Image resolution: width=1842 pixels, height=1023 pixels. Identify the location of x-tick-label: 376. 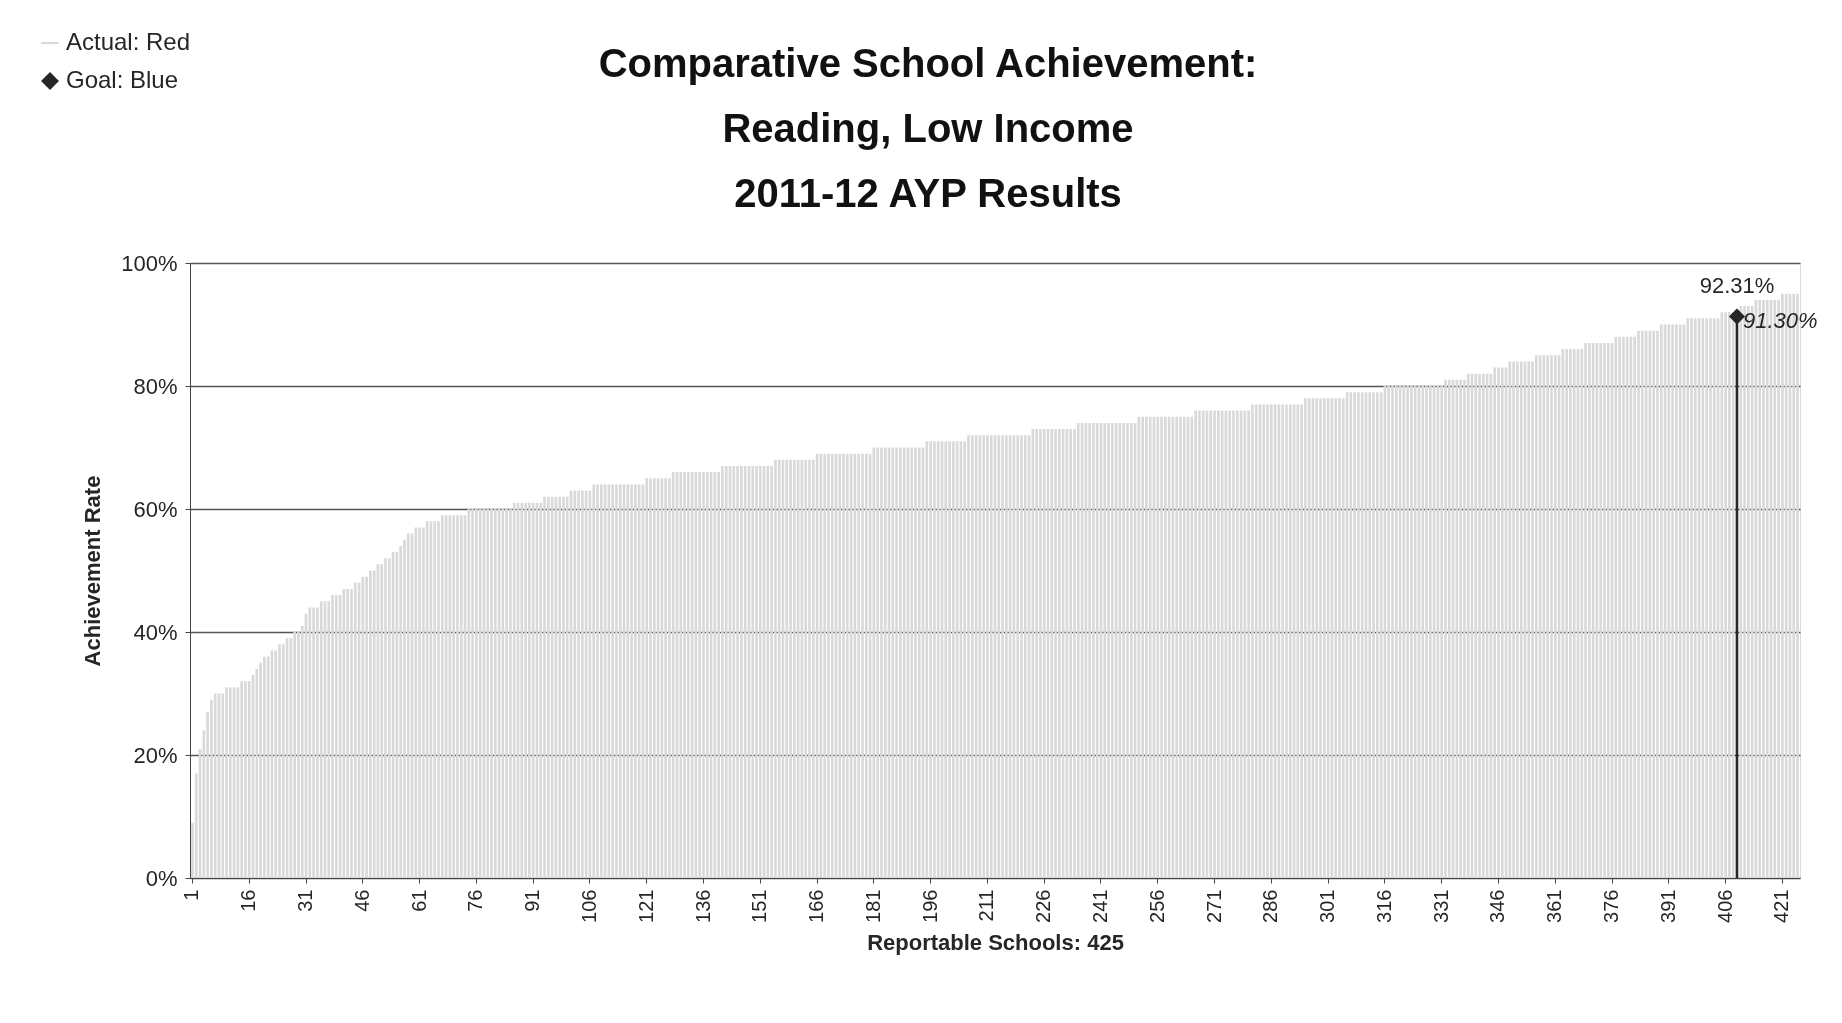
(1611, 906).